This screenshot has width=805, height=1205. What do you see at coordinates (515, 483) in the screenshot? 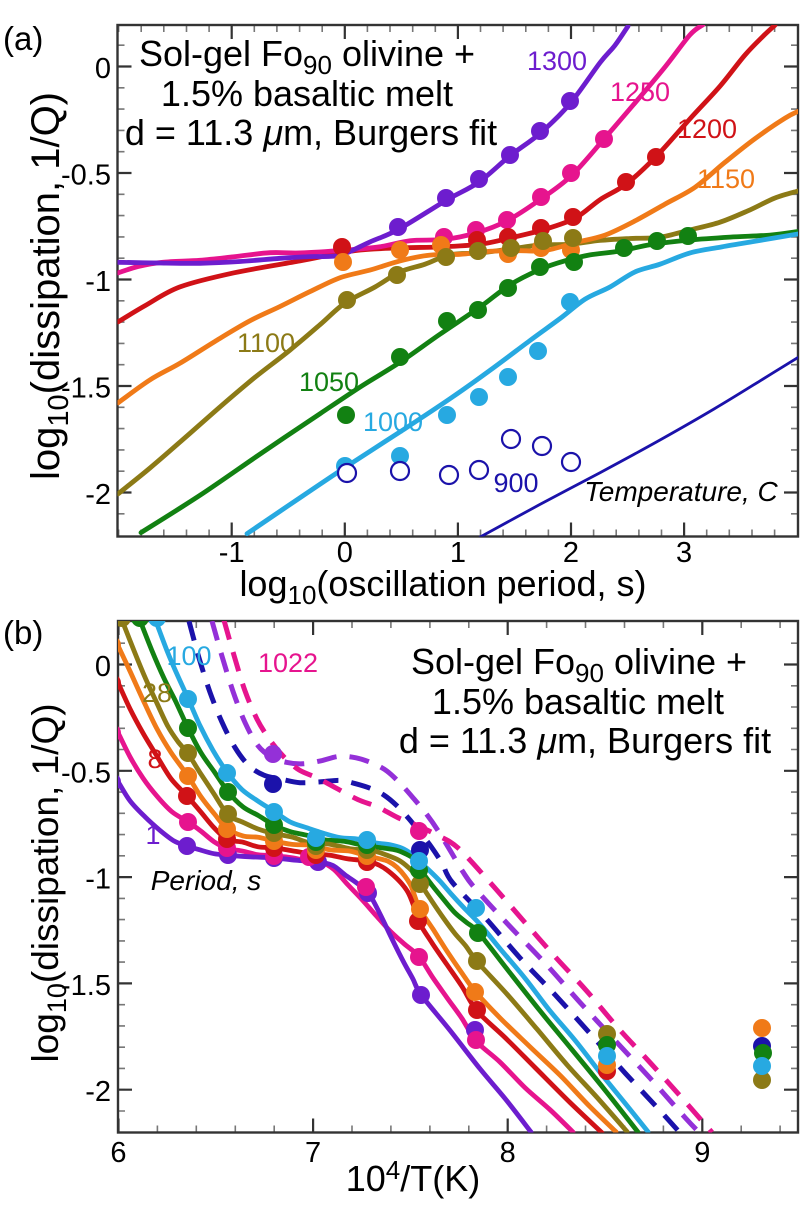
I see `svg-text: 900` at bounding box center [515, 483].